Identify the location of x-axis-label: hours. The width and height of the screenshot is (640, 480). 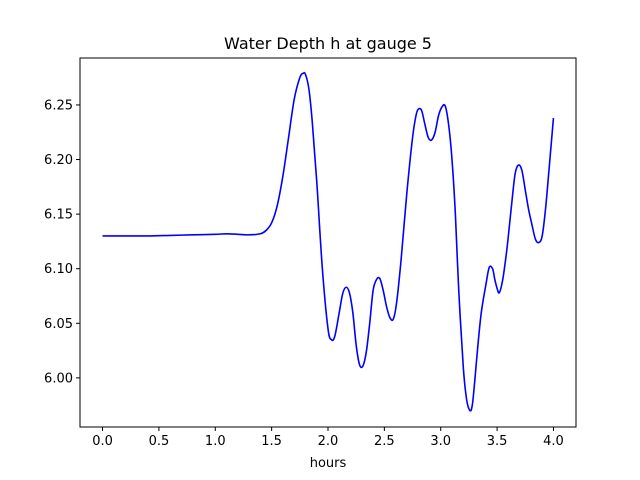
(328, 463).